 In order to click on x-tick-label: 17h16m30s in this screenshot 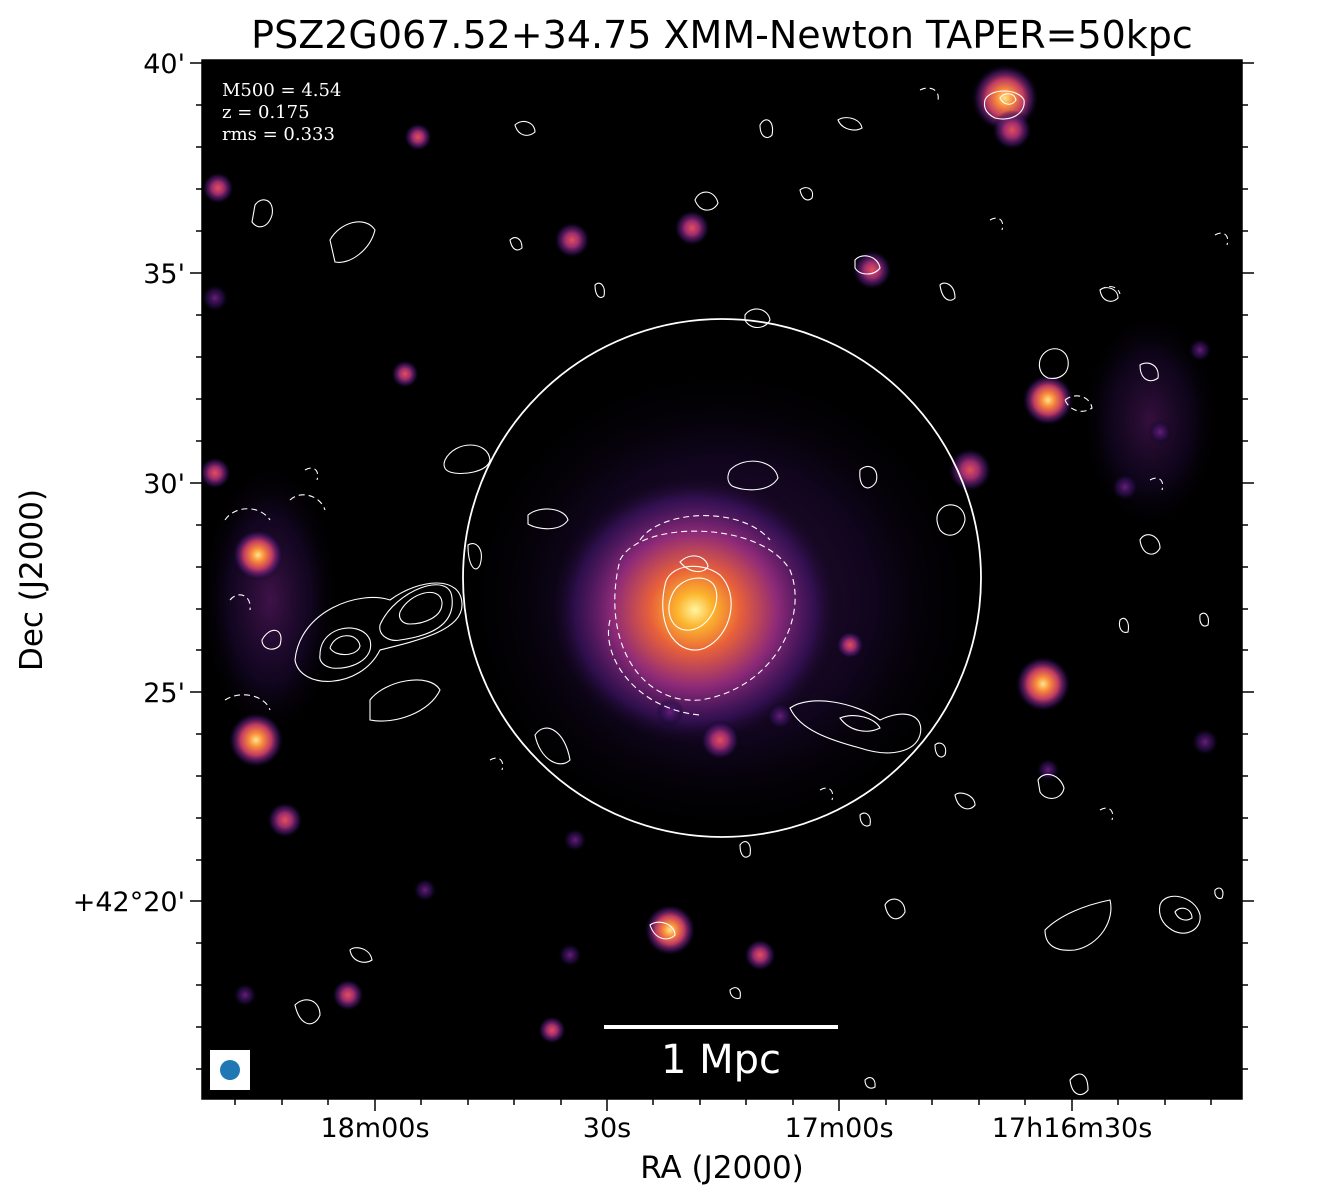, I will do `click(1072, 1128)`.